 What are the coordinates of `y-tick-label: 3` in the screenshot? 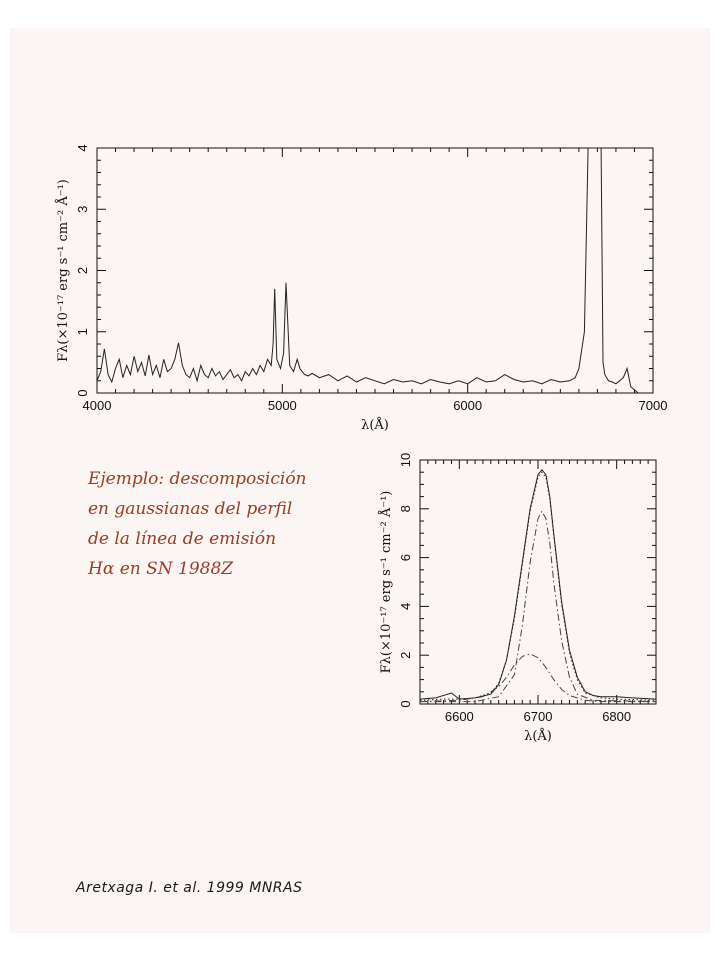 It's located at (82, 209).